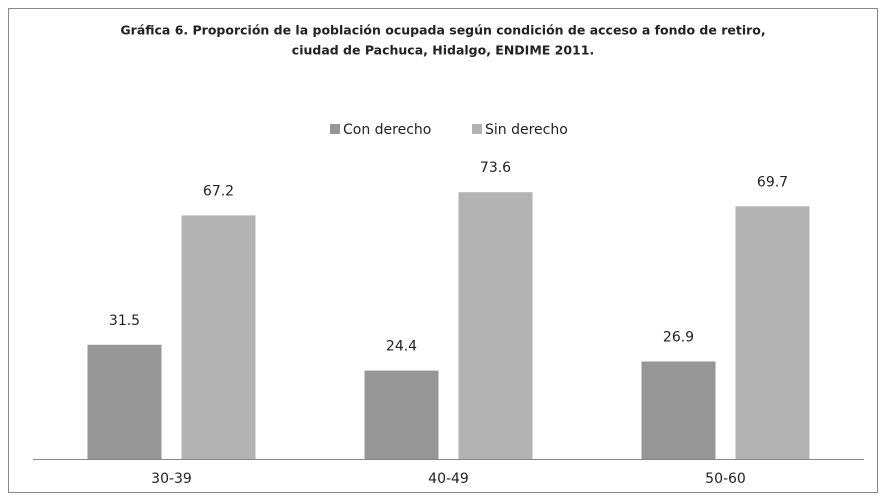  Describe the element at coordinates (725, 479) in the screenshot. I see `x-tick-label: 50-60` at that location.